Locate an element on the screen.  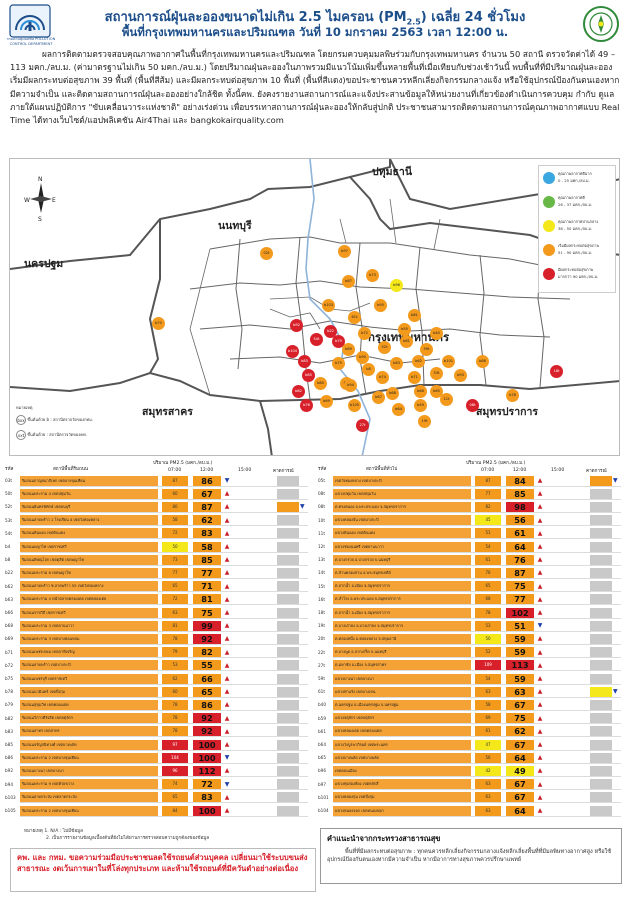
station-pin: 02t is located at coordinates (266, 253).